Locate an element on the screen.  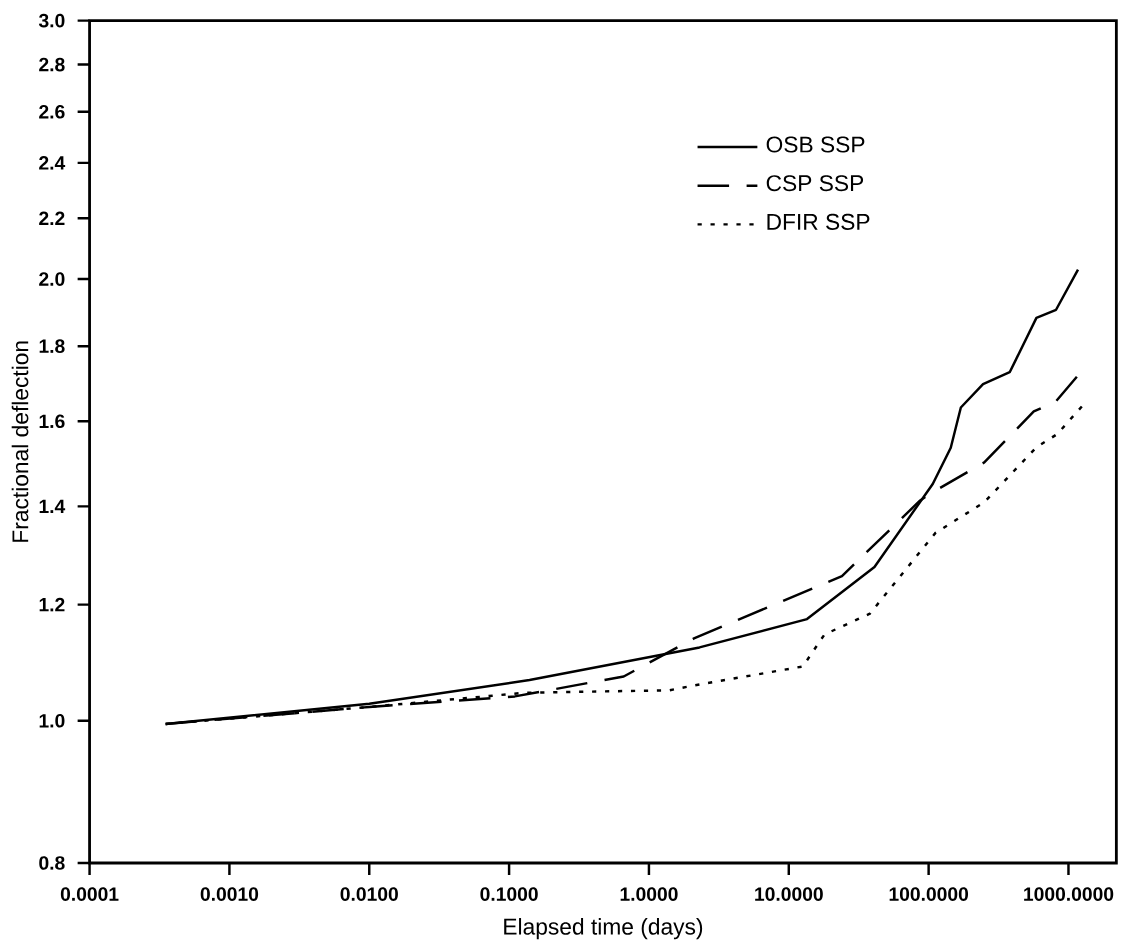
y-axis-title: Fractional deflection is located at coordinates (20, 441).